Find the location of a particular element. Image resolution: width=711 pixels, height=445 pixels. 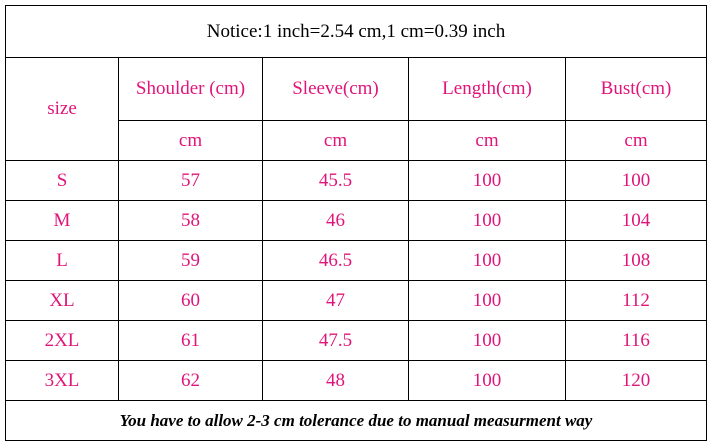

data-row: M 58 46 100 104 is located at coordinates (356, 220).